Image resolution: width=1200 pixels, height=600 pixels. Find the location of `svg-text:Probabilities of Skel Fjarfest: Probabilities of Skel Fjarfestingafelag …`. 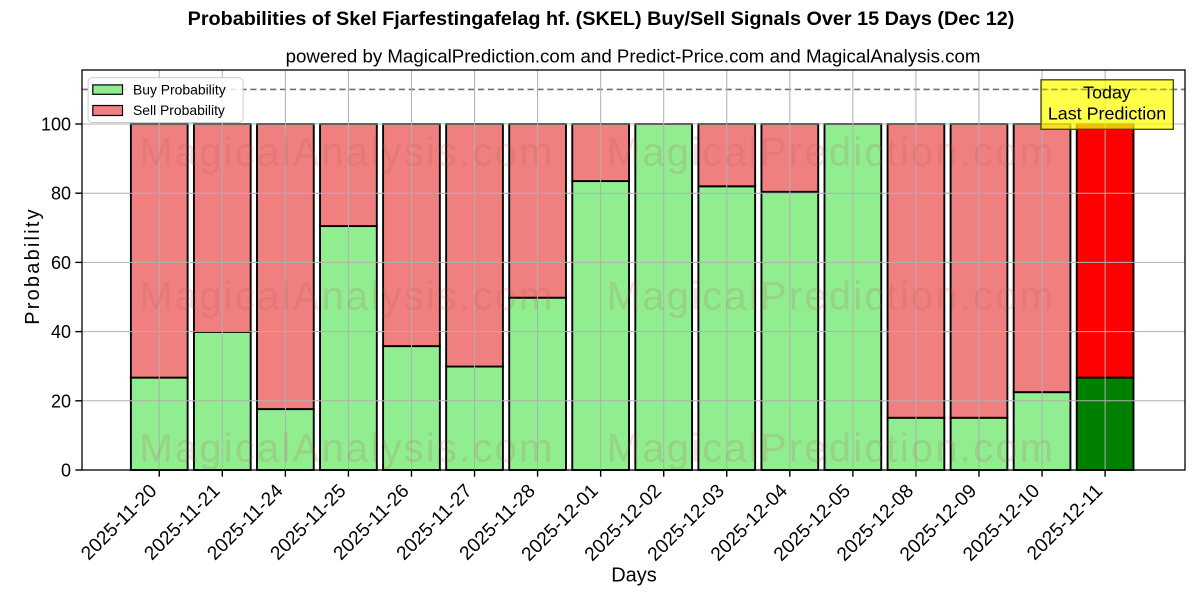

svg-text:Probabilities of Skel Fjarfest: Probabilities of Skel Fjarfestingafelag … is located at coordinates (601, 19).